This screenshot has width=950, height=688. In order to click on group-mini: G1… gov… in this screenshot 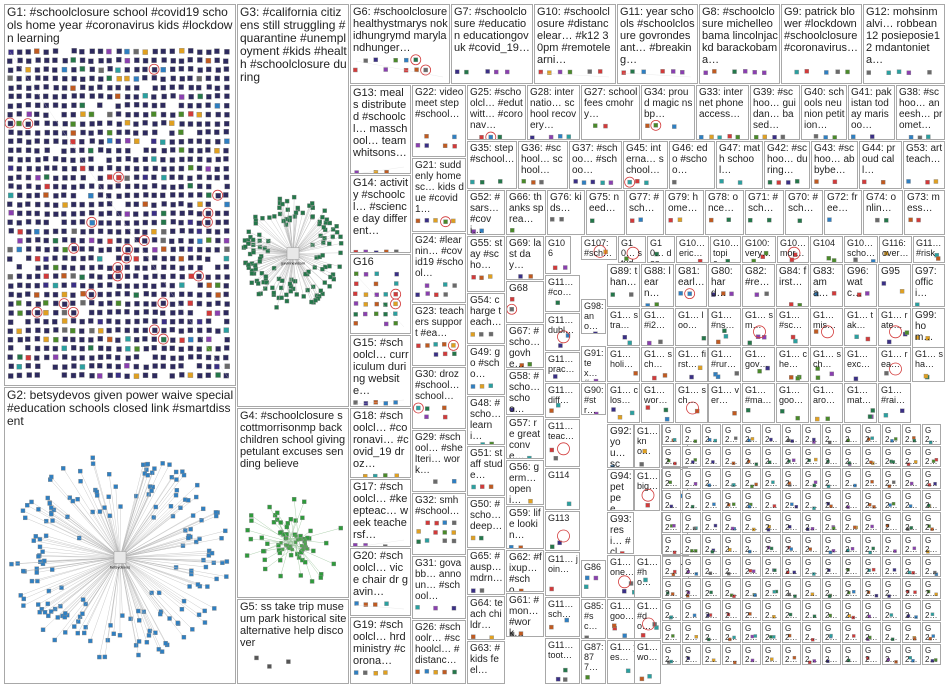, I will do `click(758, 364)`.